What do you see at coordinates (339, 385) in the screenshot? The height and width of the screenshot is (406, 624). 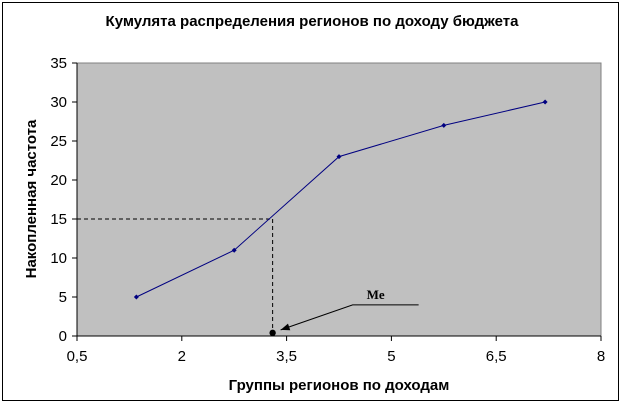 I see `x-axis-title: Группы регионов по доходам` at bounding box center [339, 385].